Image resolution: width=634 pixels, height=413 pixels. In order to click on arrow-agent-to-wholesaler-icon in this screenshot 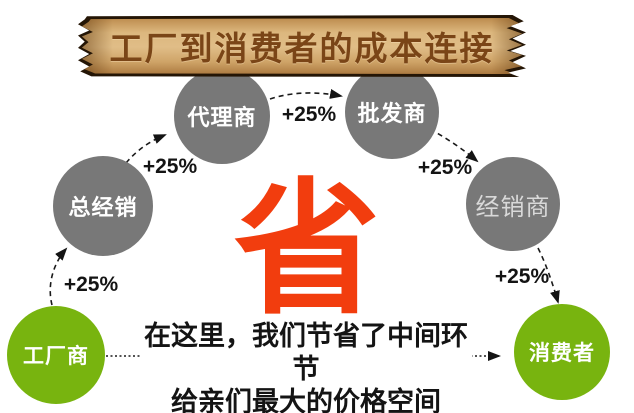, I will do `click(306, 94)`.